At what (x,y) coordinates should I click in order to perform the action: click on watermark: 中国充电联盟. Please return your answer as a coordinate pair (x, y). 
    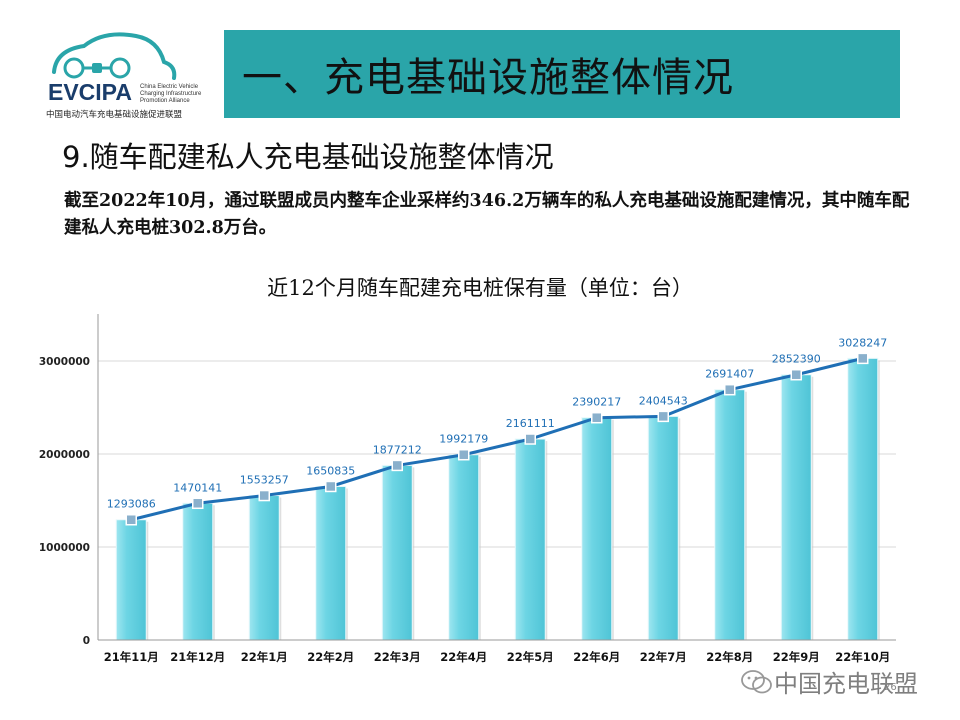
    Looking at the image, I should click on (829, 681).